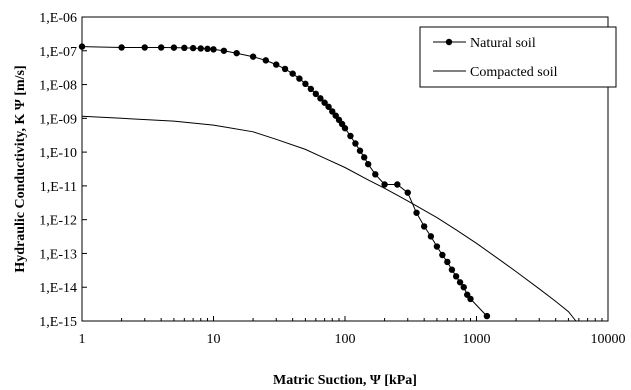  I want to click on y-tick-label: 1,E-13, so click(58, 254).